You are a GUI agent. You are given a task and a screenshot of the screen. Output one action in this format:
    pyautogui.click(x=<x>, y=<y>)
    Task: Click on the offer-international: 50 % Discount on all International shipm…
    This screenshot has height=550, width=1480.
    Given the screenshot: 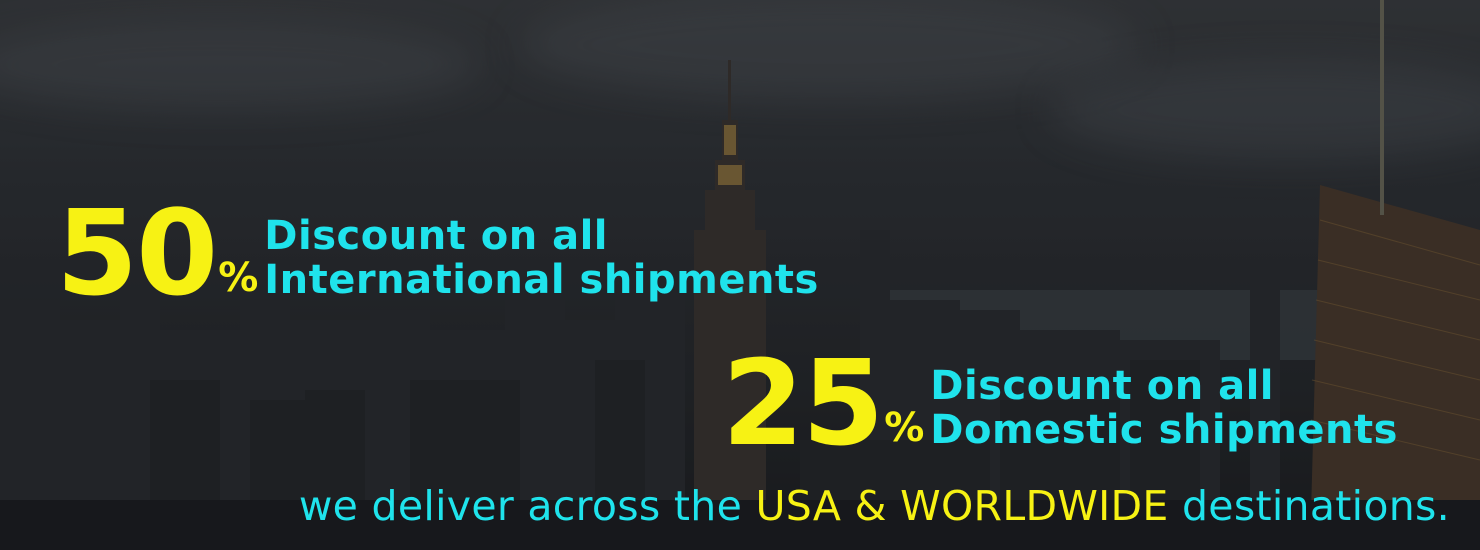 What is the action you would take?
    pyautogui.click(x=437, y=253)
    